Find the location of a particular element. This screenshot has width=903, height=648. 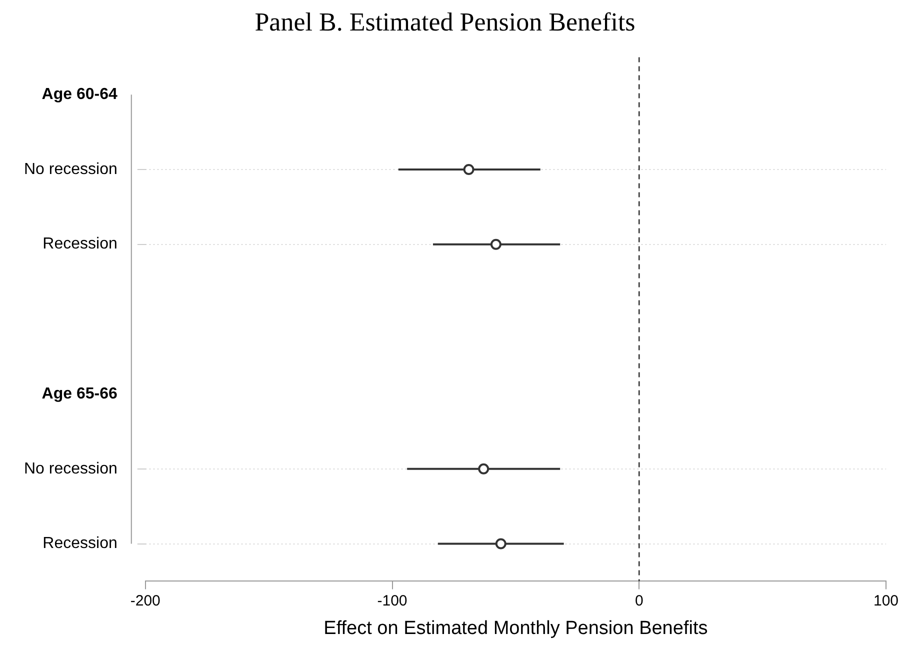

y-tick-label: Age 65-66 is located at coordinates (80, 393).